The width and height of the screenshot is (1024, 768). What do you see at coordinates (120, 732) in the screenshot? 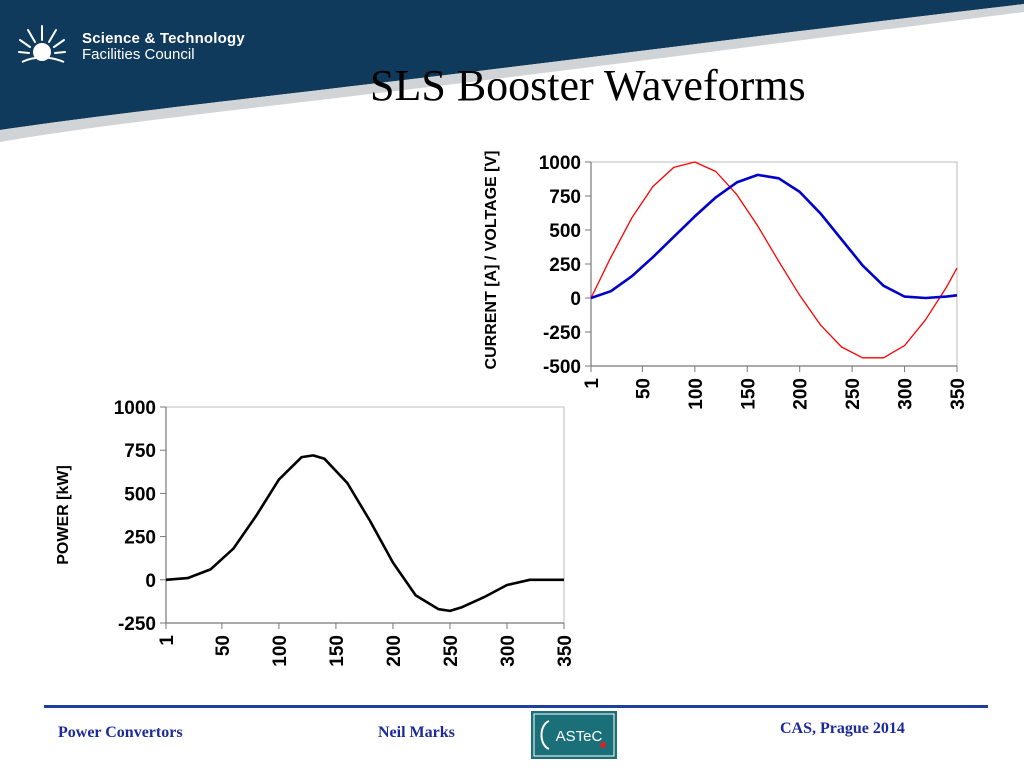
I see `footer-course-name: Power Convertors` at bounding box center [120, 732].